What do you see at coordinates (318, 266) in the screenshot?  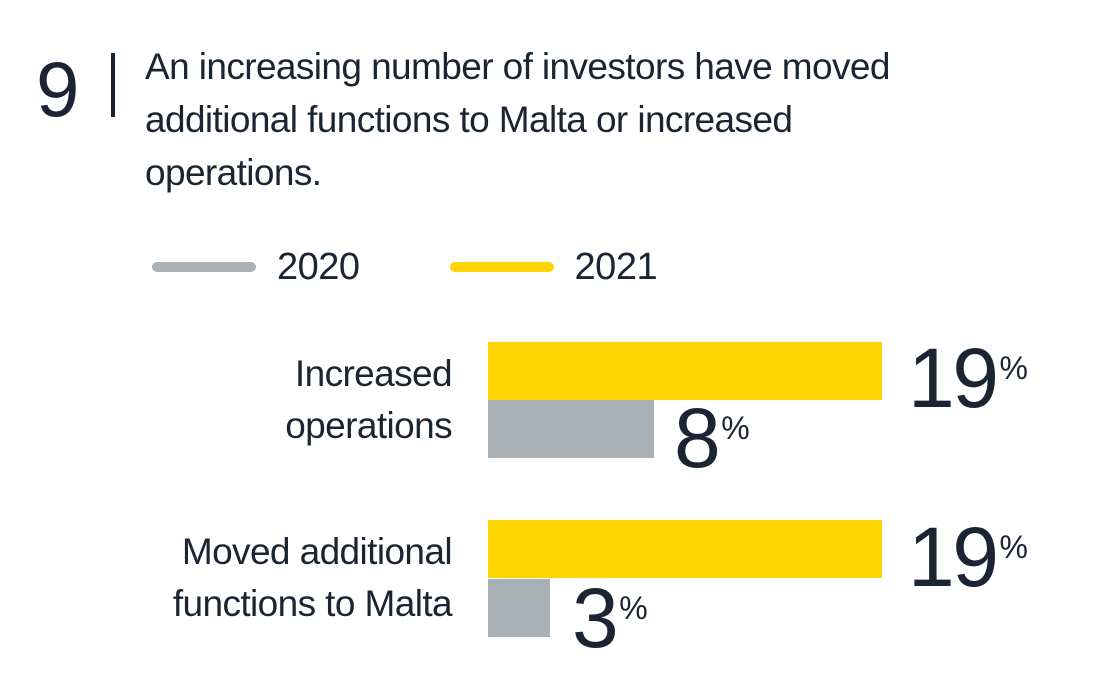 I see `legend-label-2020: 2020` at bounding box center [318, 266].